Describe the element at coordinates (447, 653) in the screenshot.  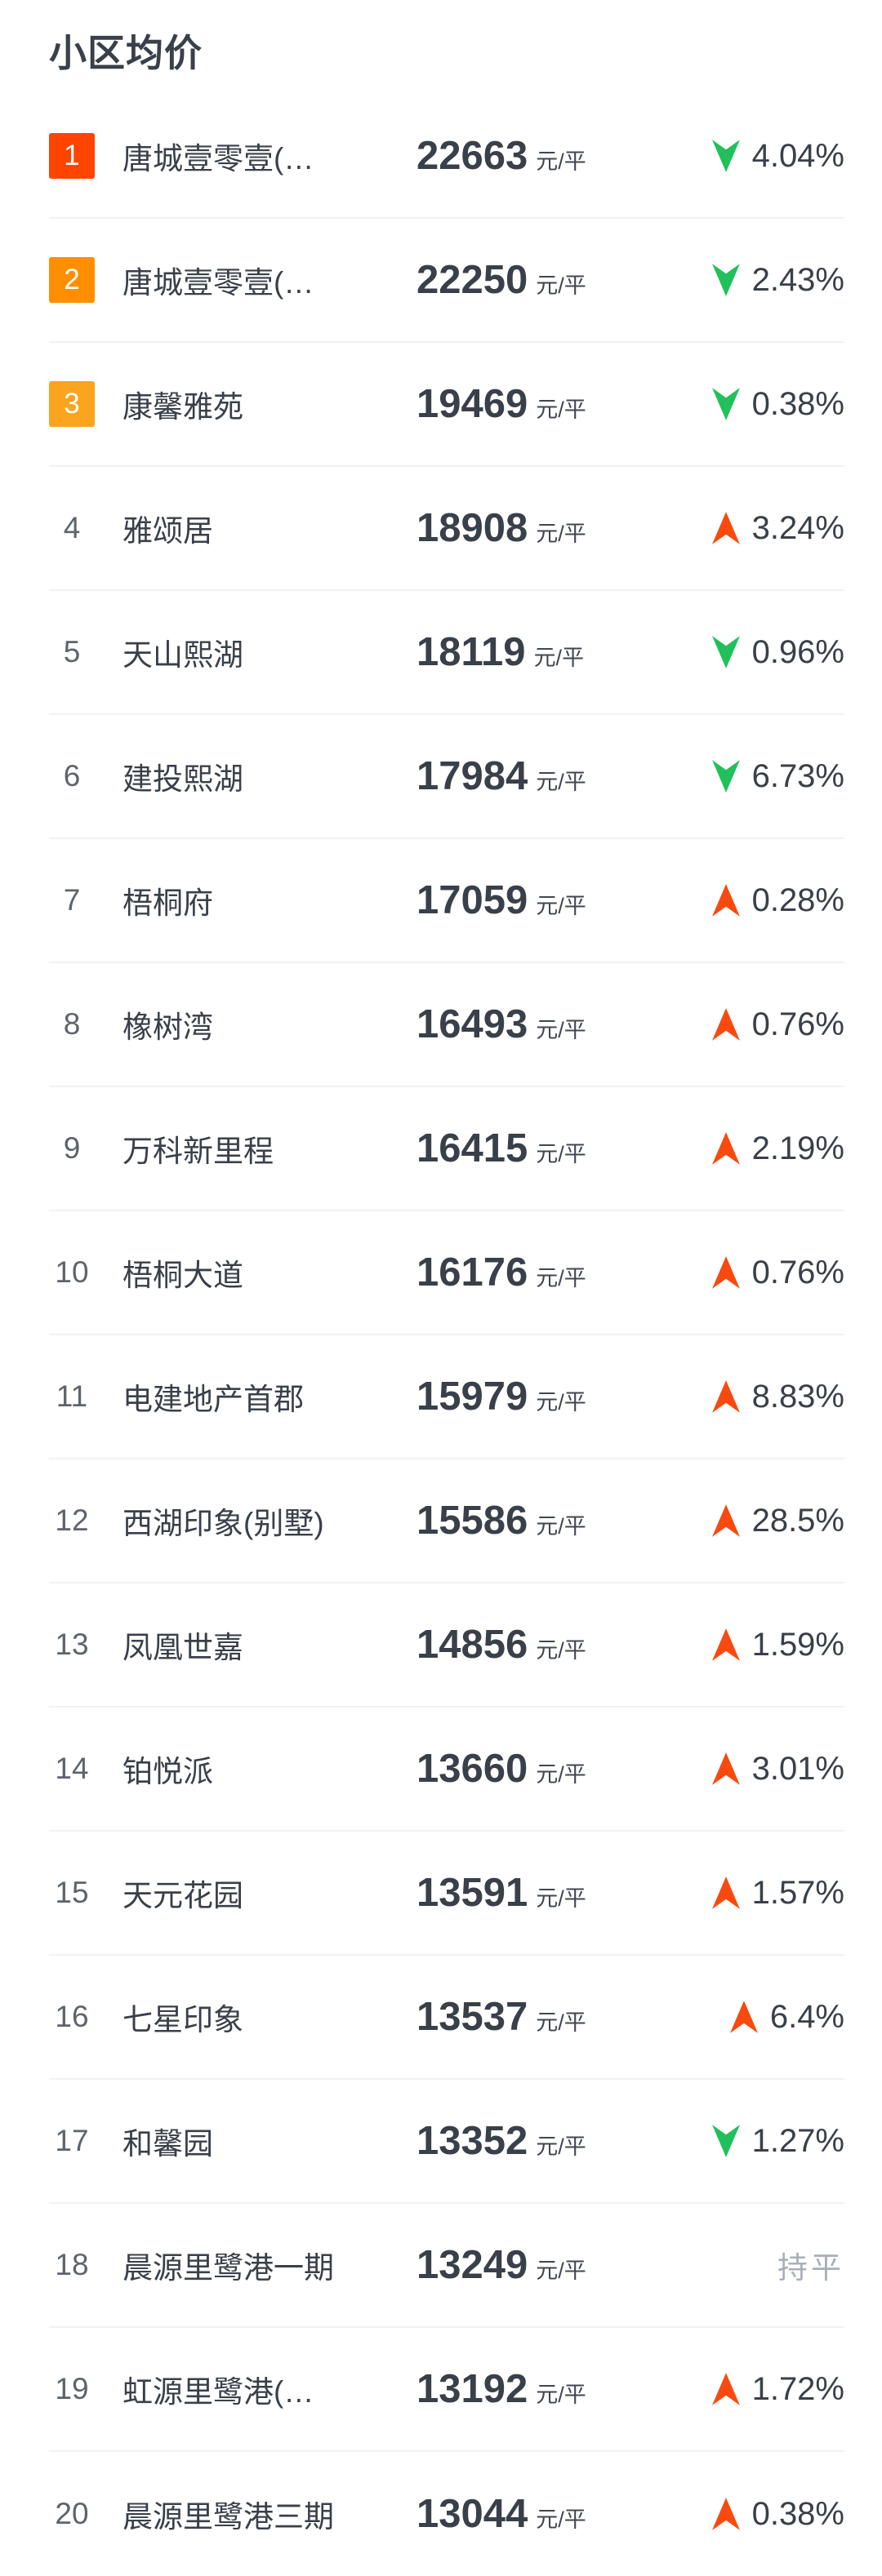
I see `list-item: 5 天山熙湖 18119 元/平 0.96%` at that location.